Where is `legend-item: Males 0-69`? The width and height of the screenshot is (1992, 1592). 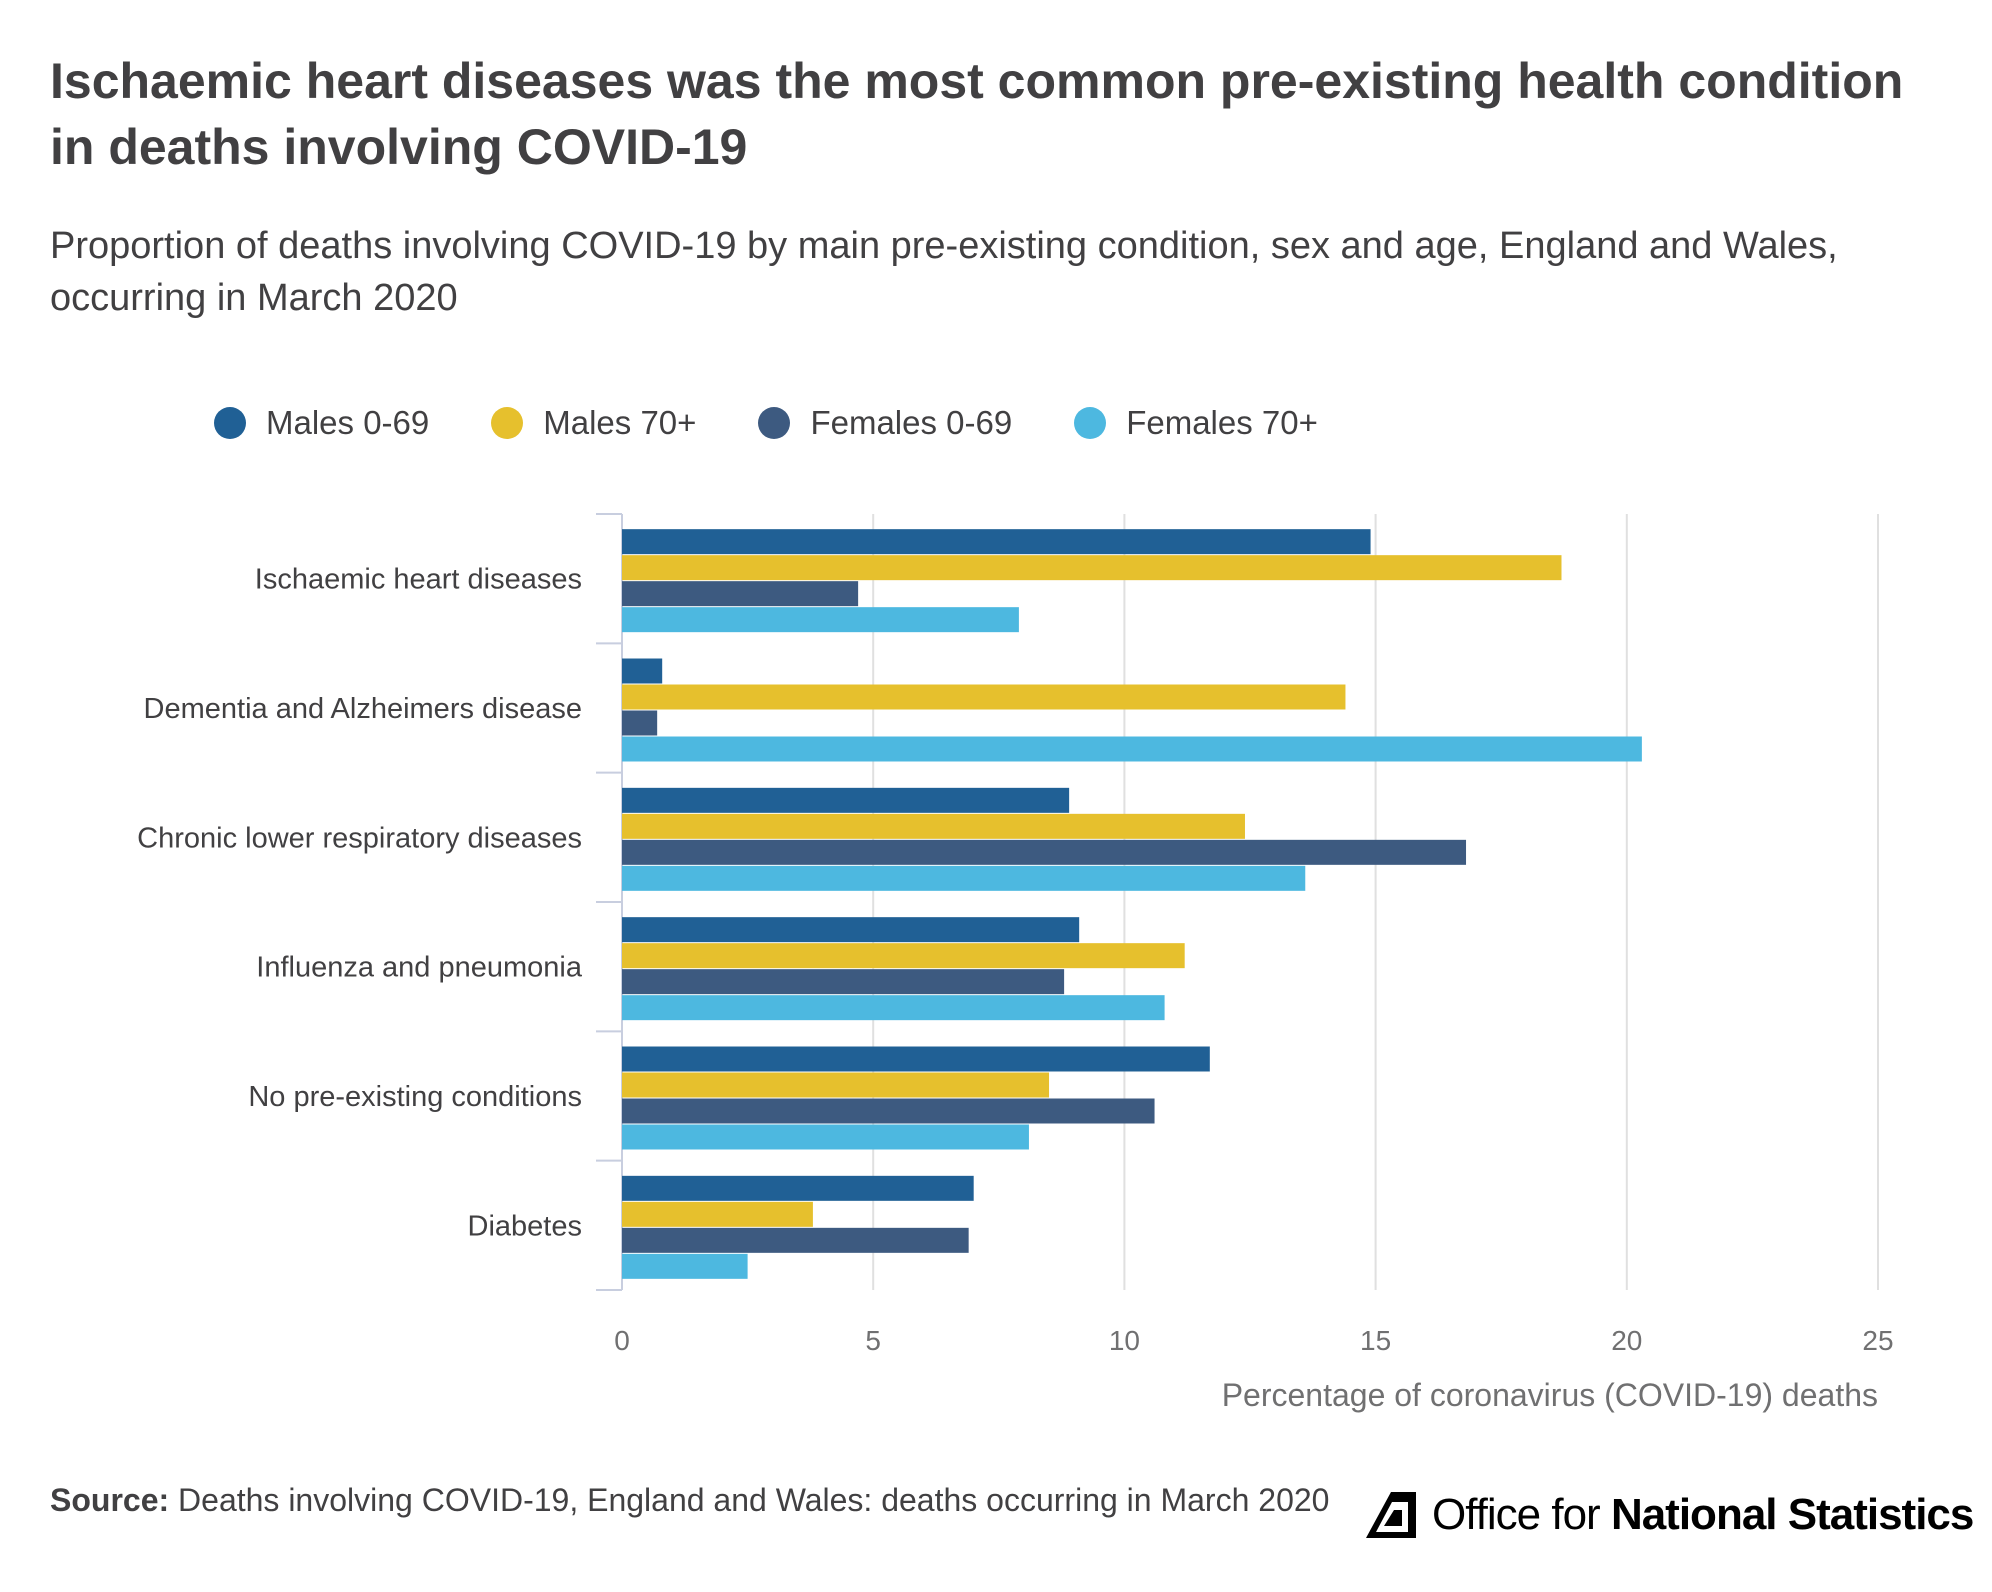
legend-item: Males 0-69 is located at coordinates (321, 423).